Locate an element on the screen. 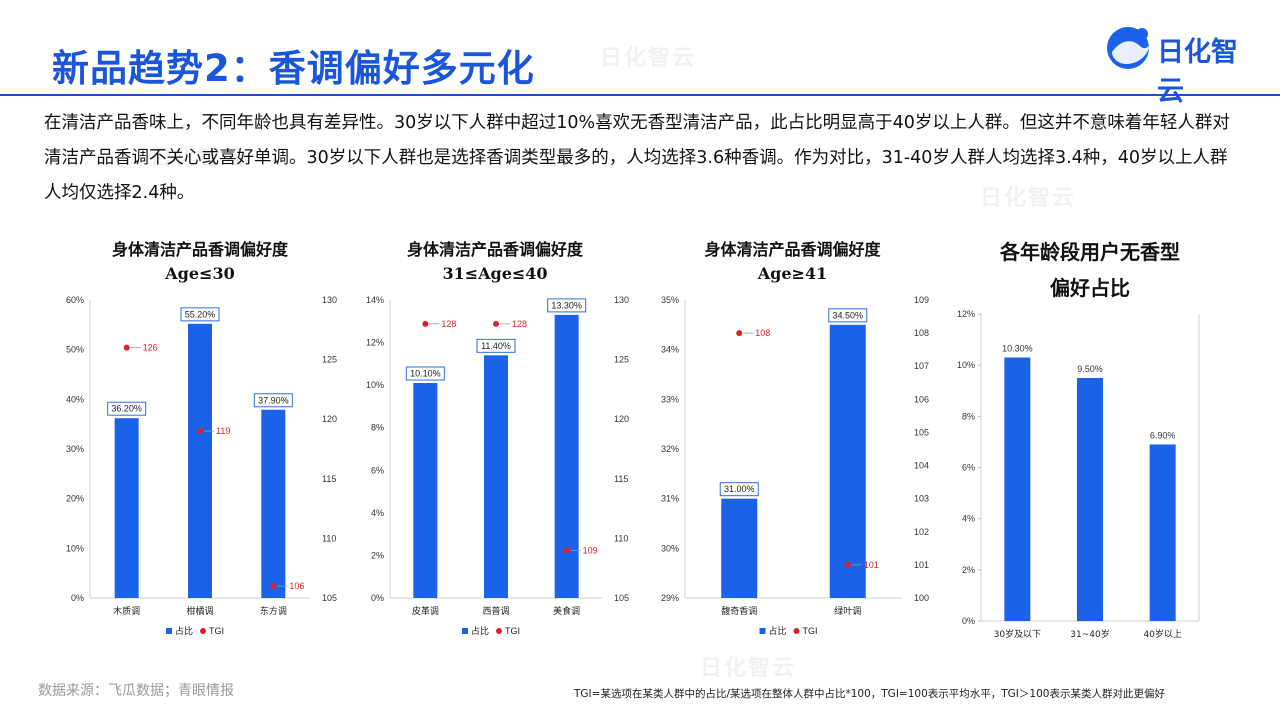 This screenshot has width=1280, height=720. y-tick-label: 20% is located at coordinates (75, 499).